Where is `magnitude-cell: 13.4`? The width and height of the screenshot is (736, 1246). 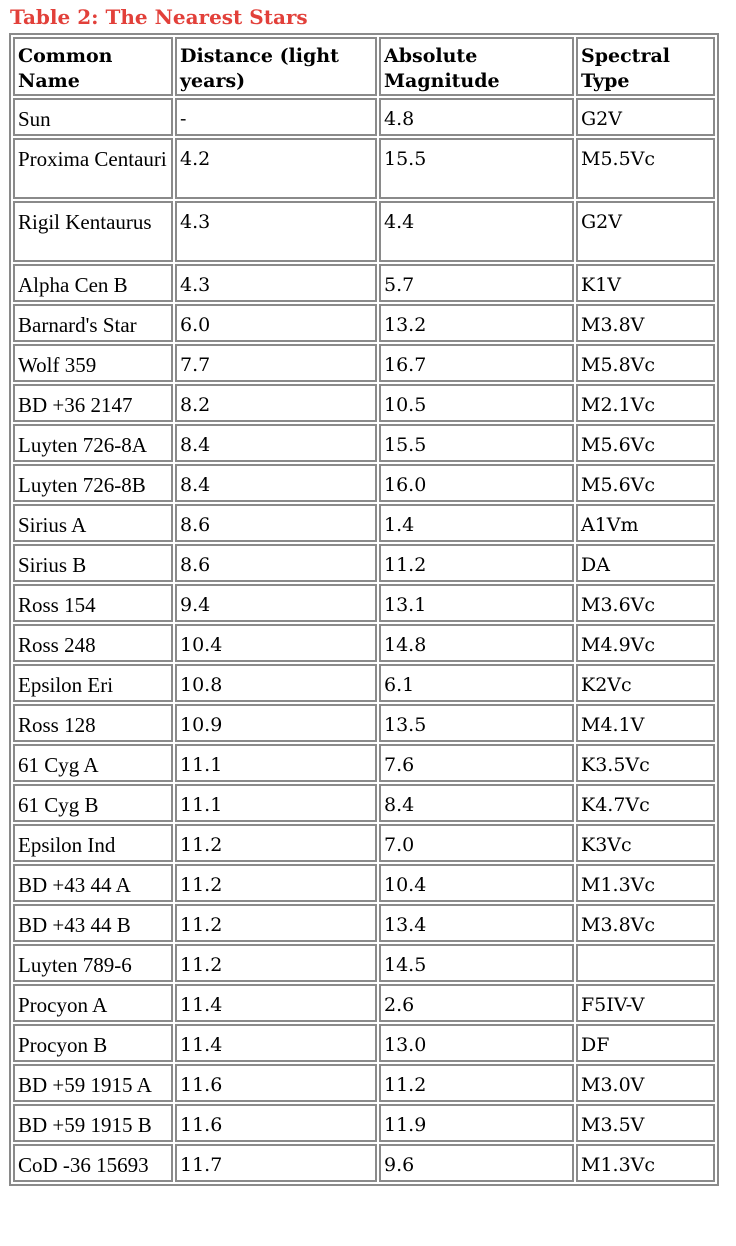
magnitude-cell: 13.4 is located at coordinates (476, 923).